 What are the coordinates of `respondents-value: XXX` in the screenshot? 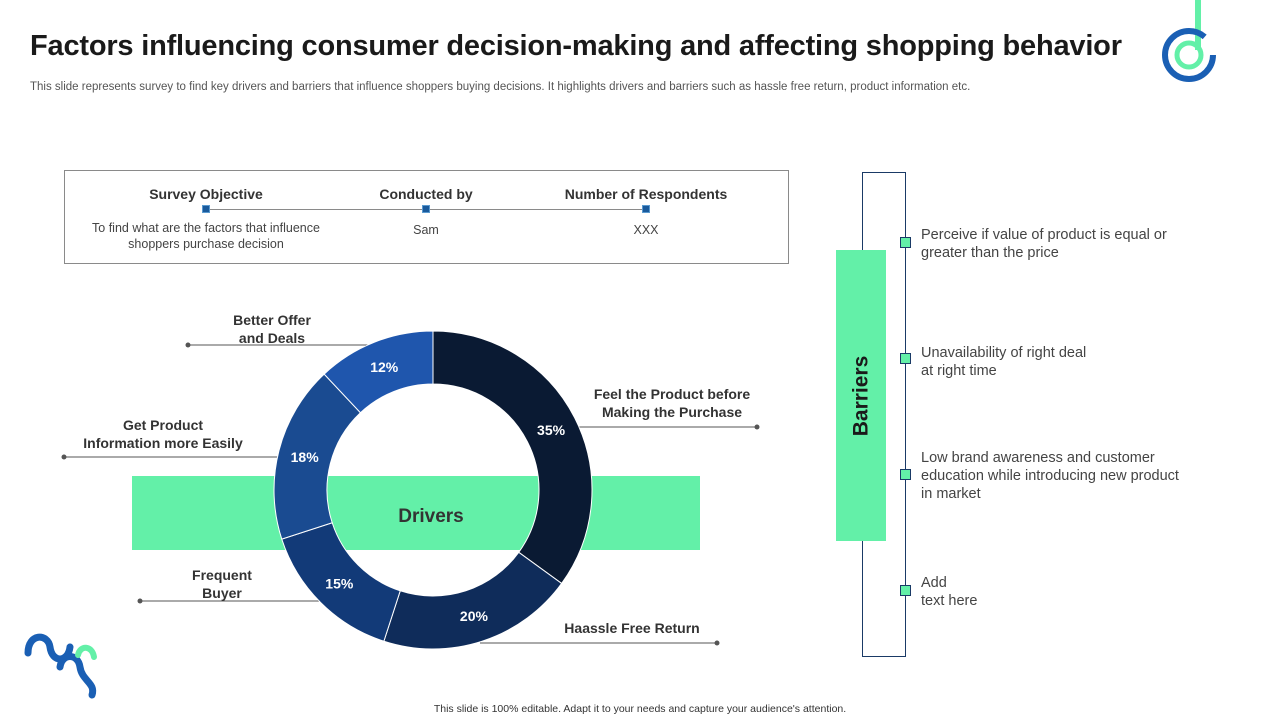 It's located at (646, 230).